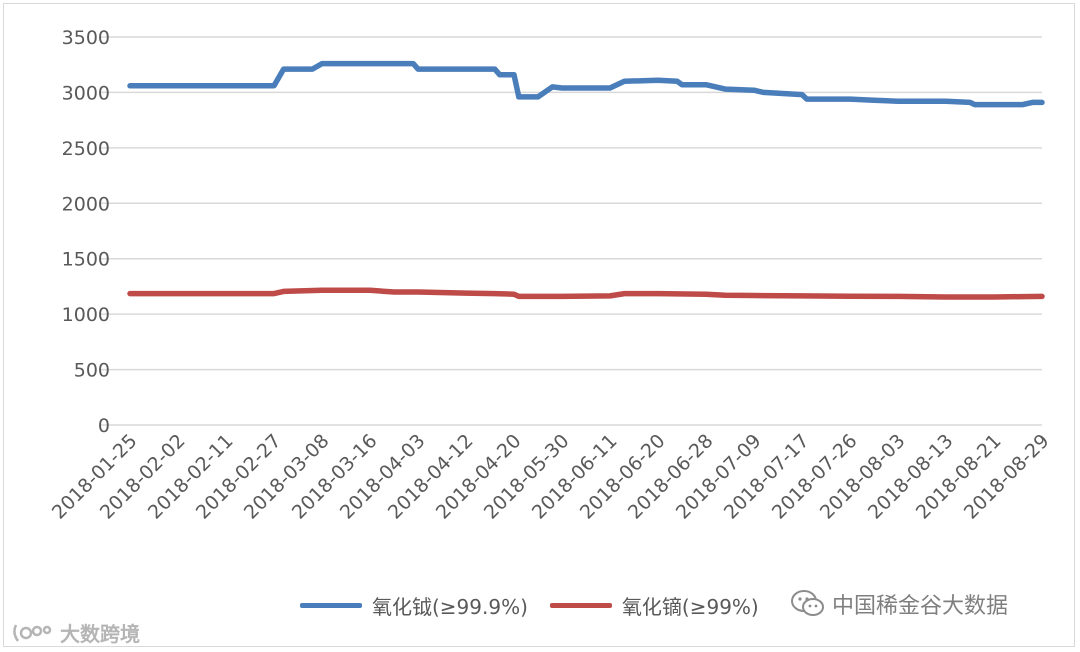 The image size is (1080, 652). I want to click on watermark-wechat: 中国稀金谷大数据, so click(899, 604).